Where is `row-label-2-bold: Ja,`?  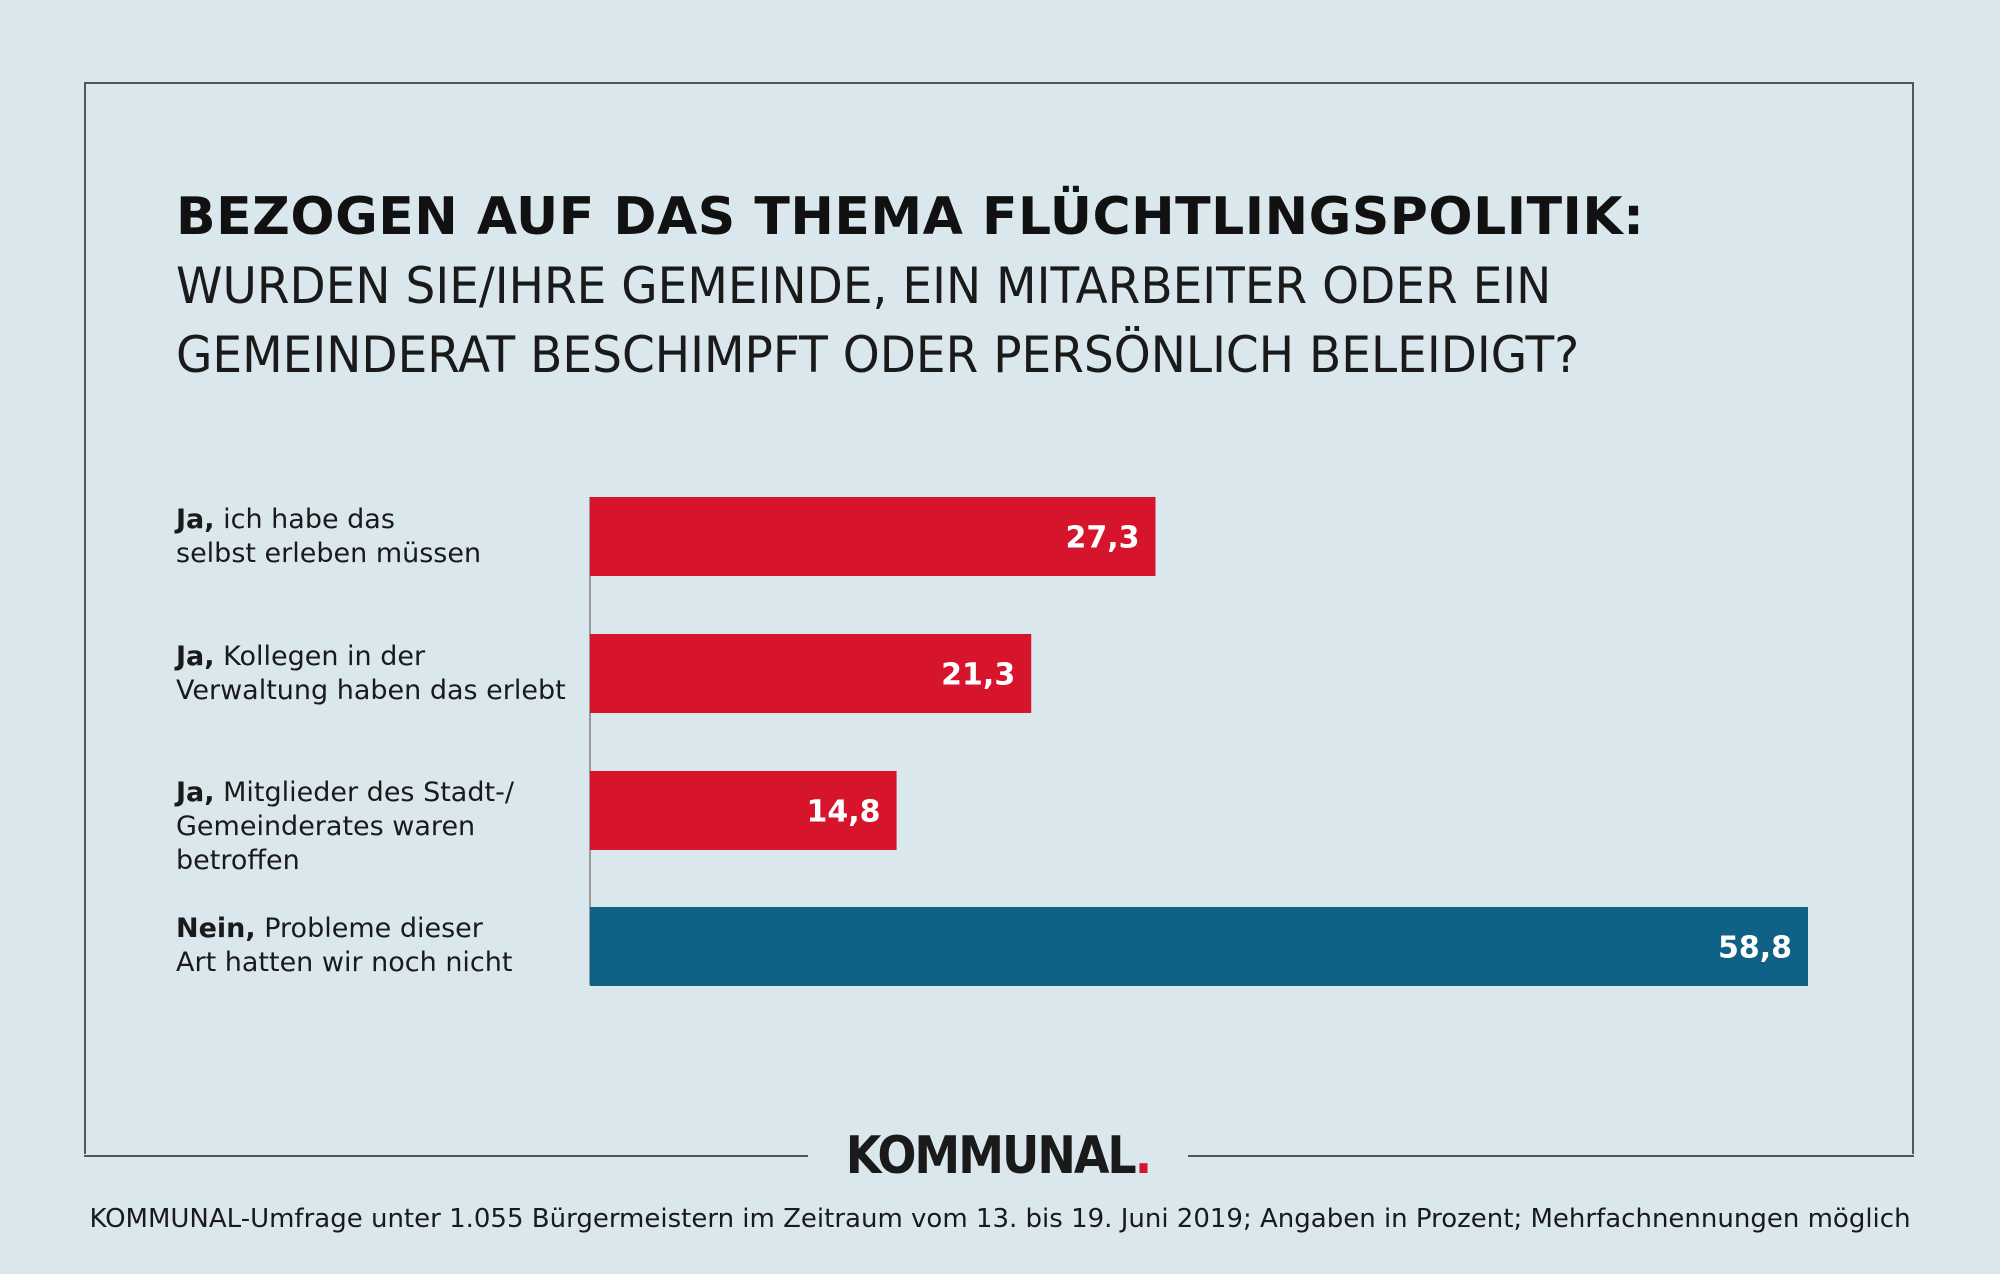 row-label-2-bold: Ja, is located at coordinates (195, 656).